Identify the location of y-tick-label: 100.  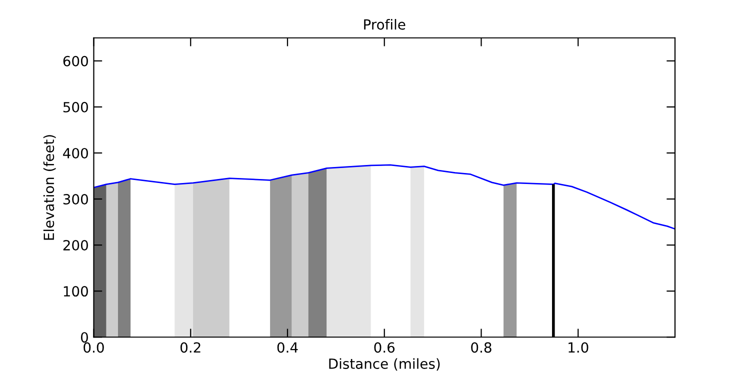
(76, 291).